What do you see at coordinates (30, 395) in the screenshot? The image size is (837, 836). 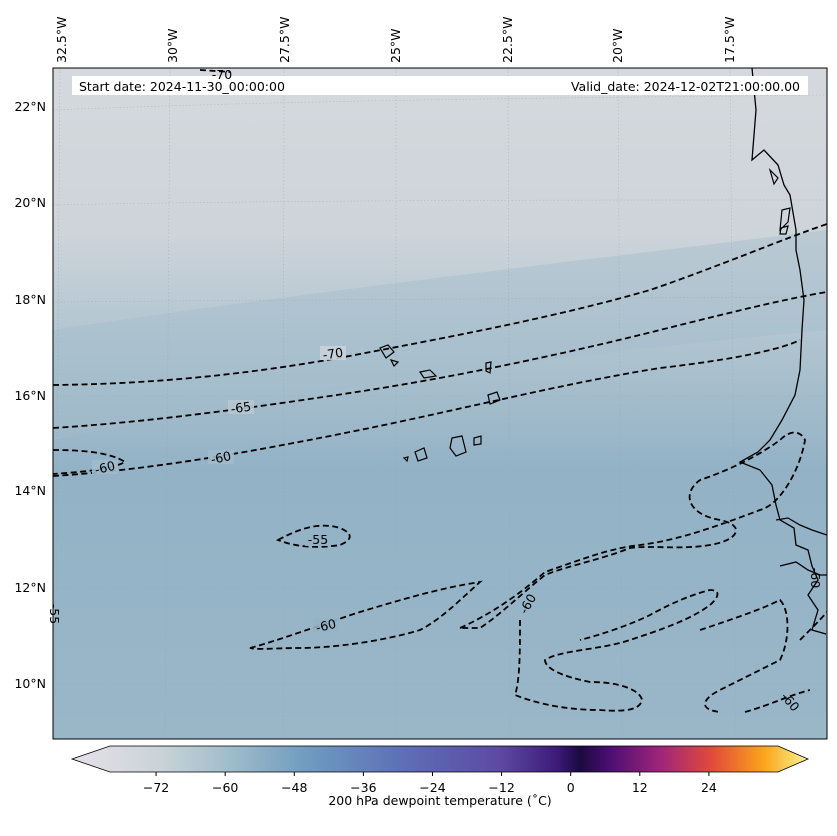 I see `lat-label: 16°N` at bounding box center [30, 395].